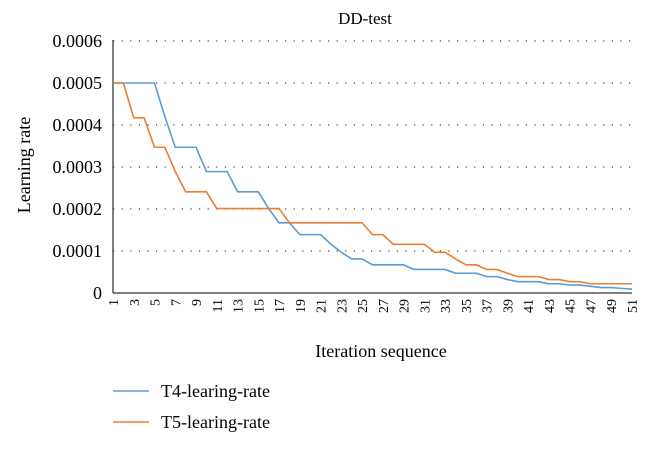 Image resolution: width=651 pixels, height=453 pixels. I want to click on y-tick-label: 0.0003, so click(78, 167).